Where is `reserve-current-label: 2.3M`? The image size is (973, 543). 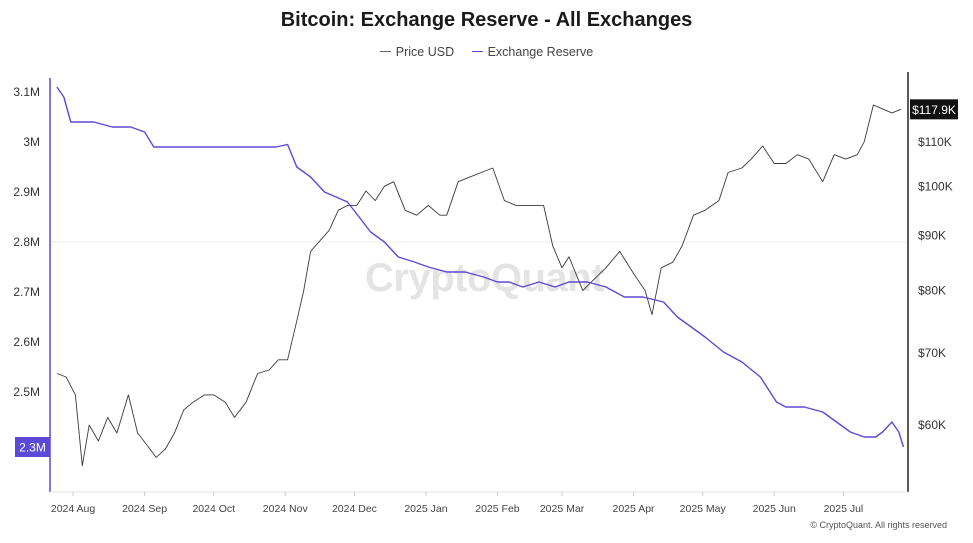 reserve-current-label: 2.3M is located at coordinates (32, 448).